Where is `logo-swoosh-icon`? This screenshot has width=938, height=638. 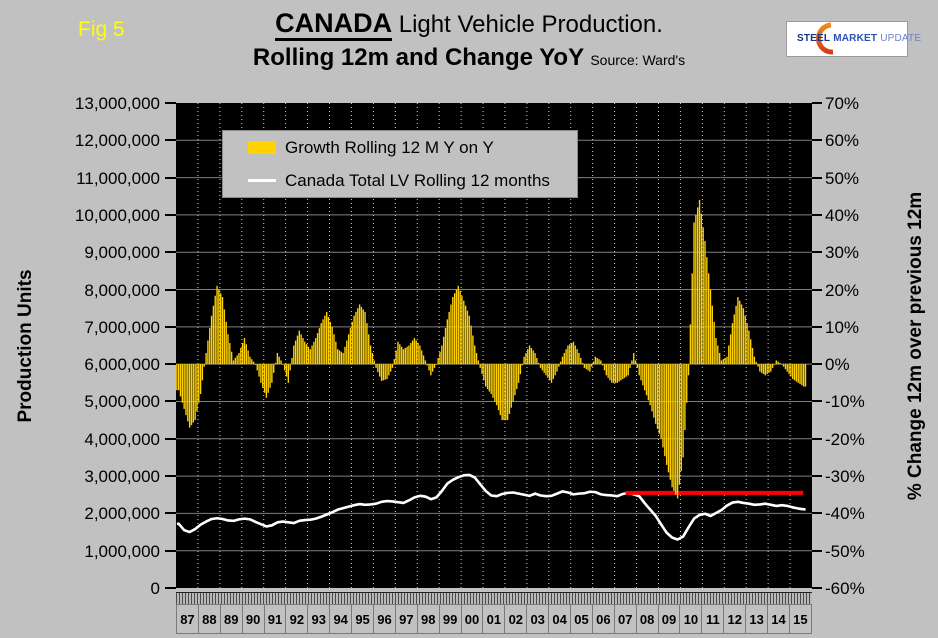
logo-swoosh-icon is located at coordinates (825, 38).